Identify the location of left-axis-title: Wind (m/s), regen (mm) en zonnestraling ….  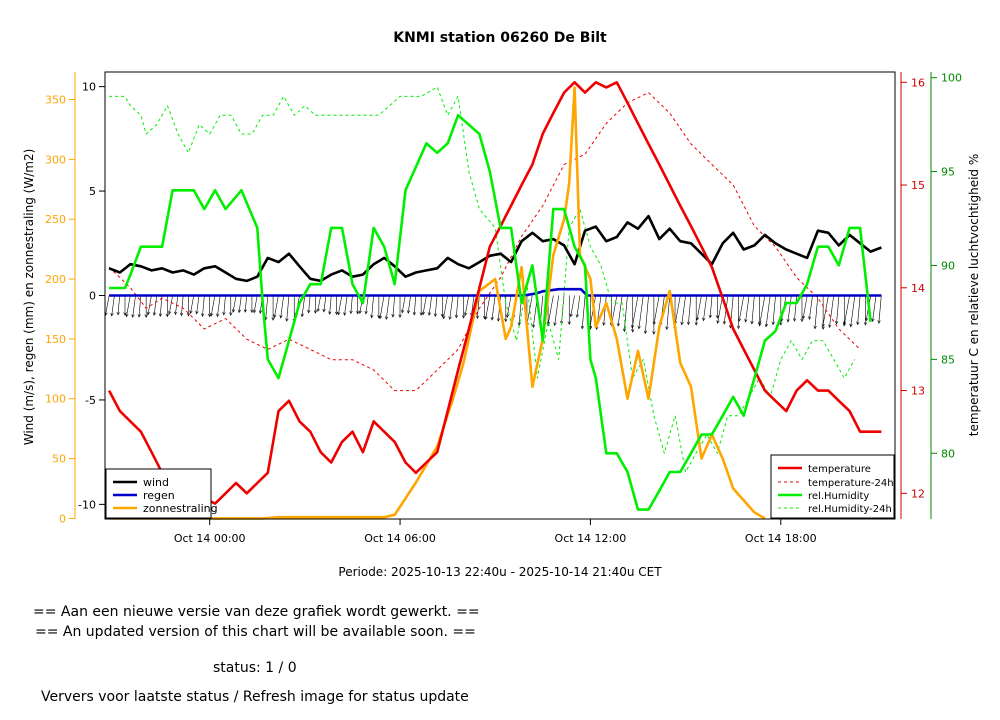
(29, 297).